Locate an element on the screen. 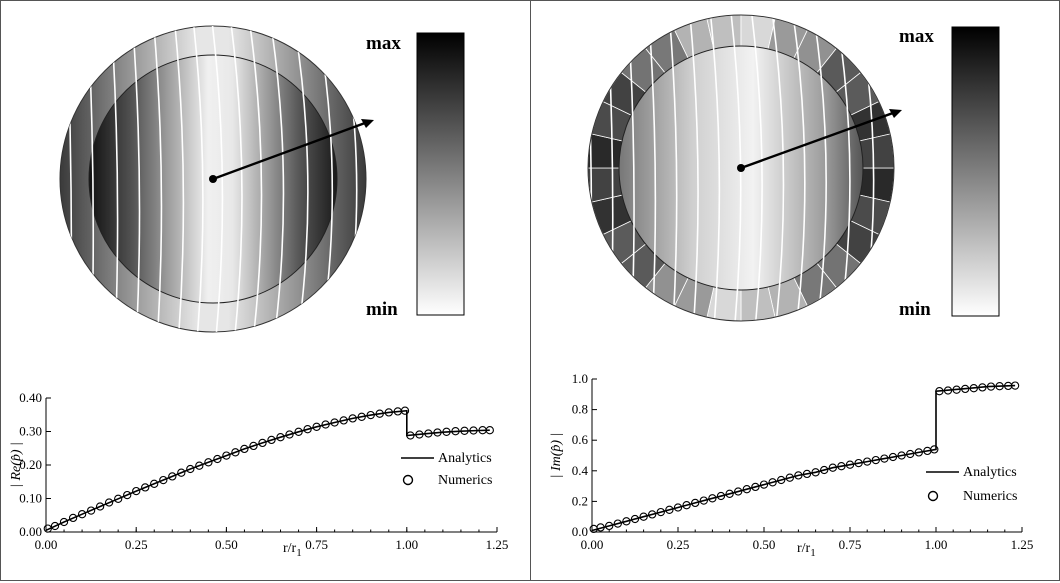 The image size is (1060, 583). x-tick-label: 1.00 is located at coordinates (406, 544).